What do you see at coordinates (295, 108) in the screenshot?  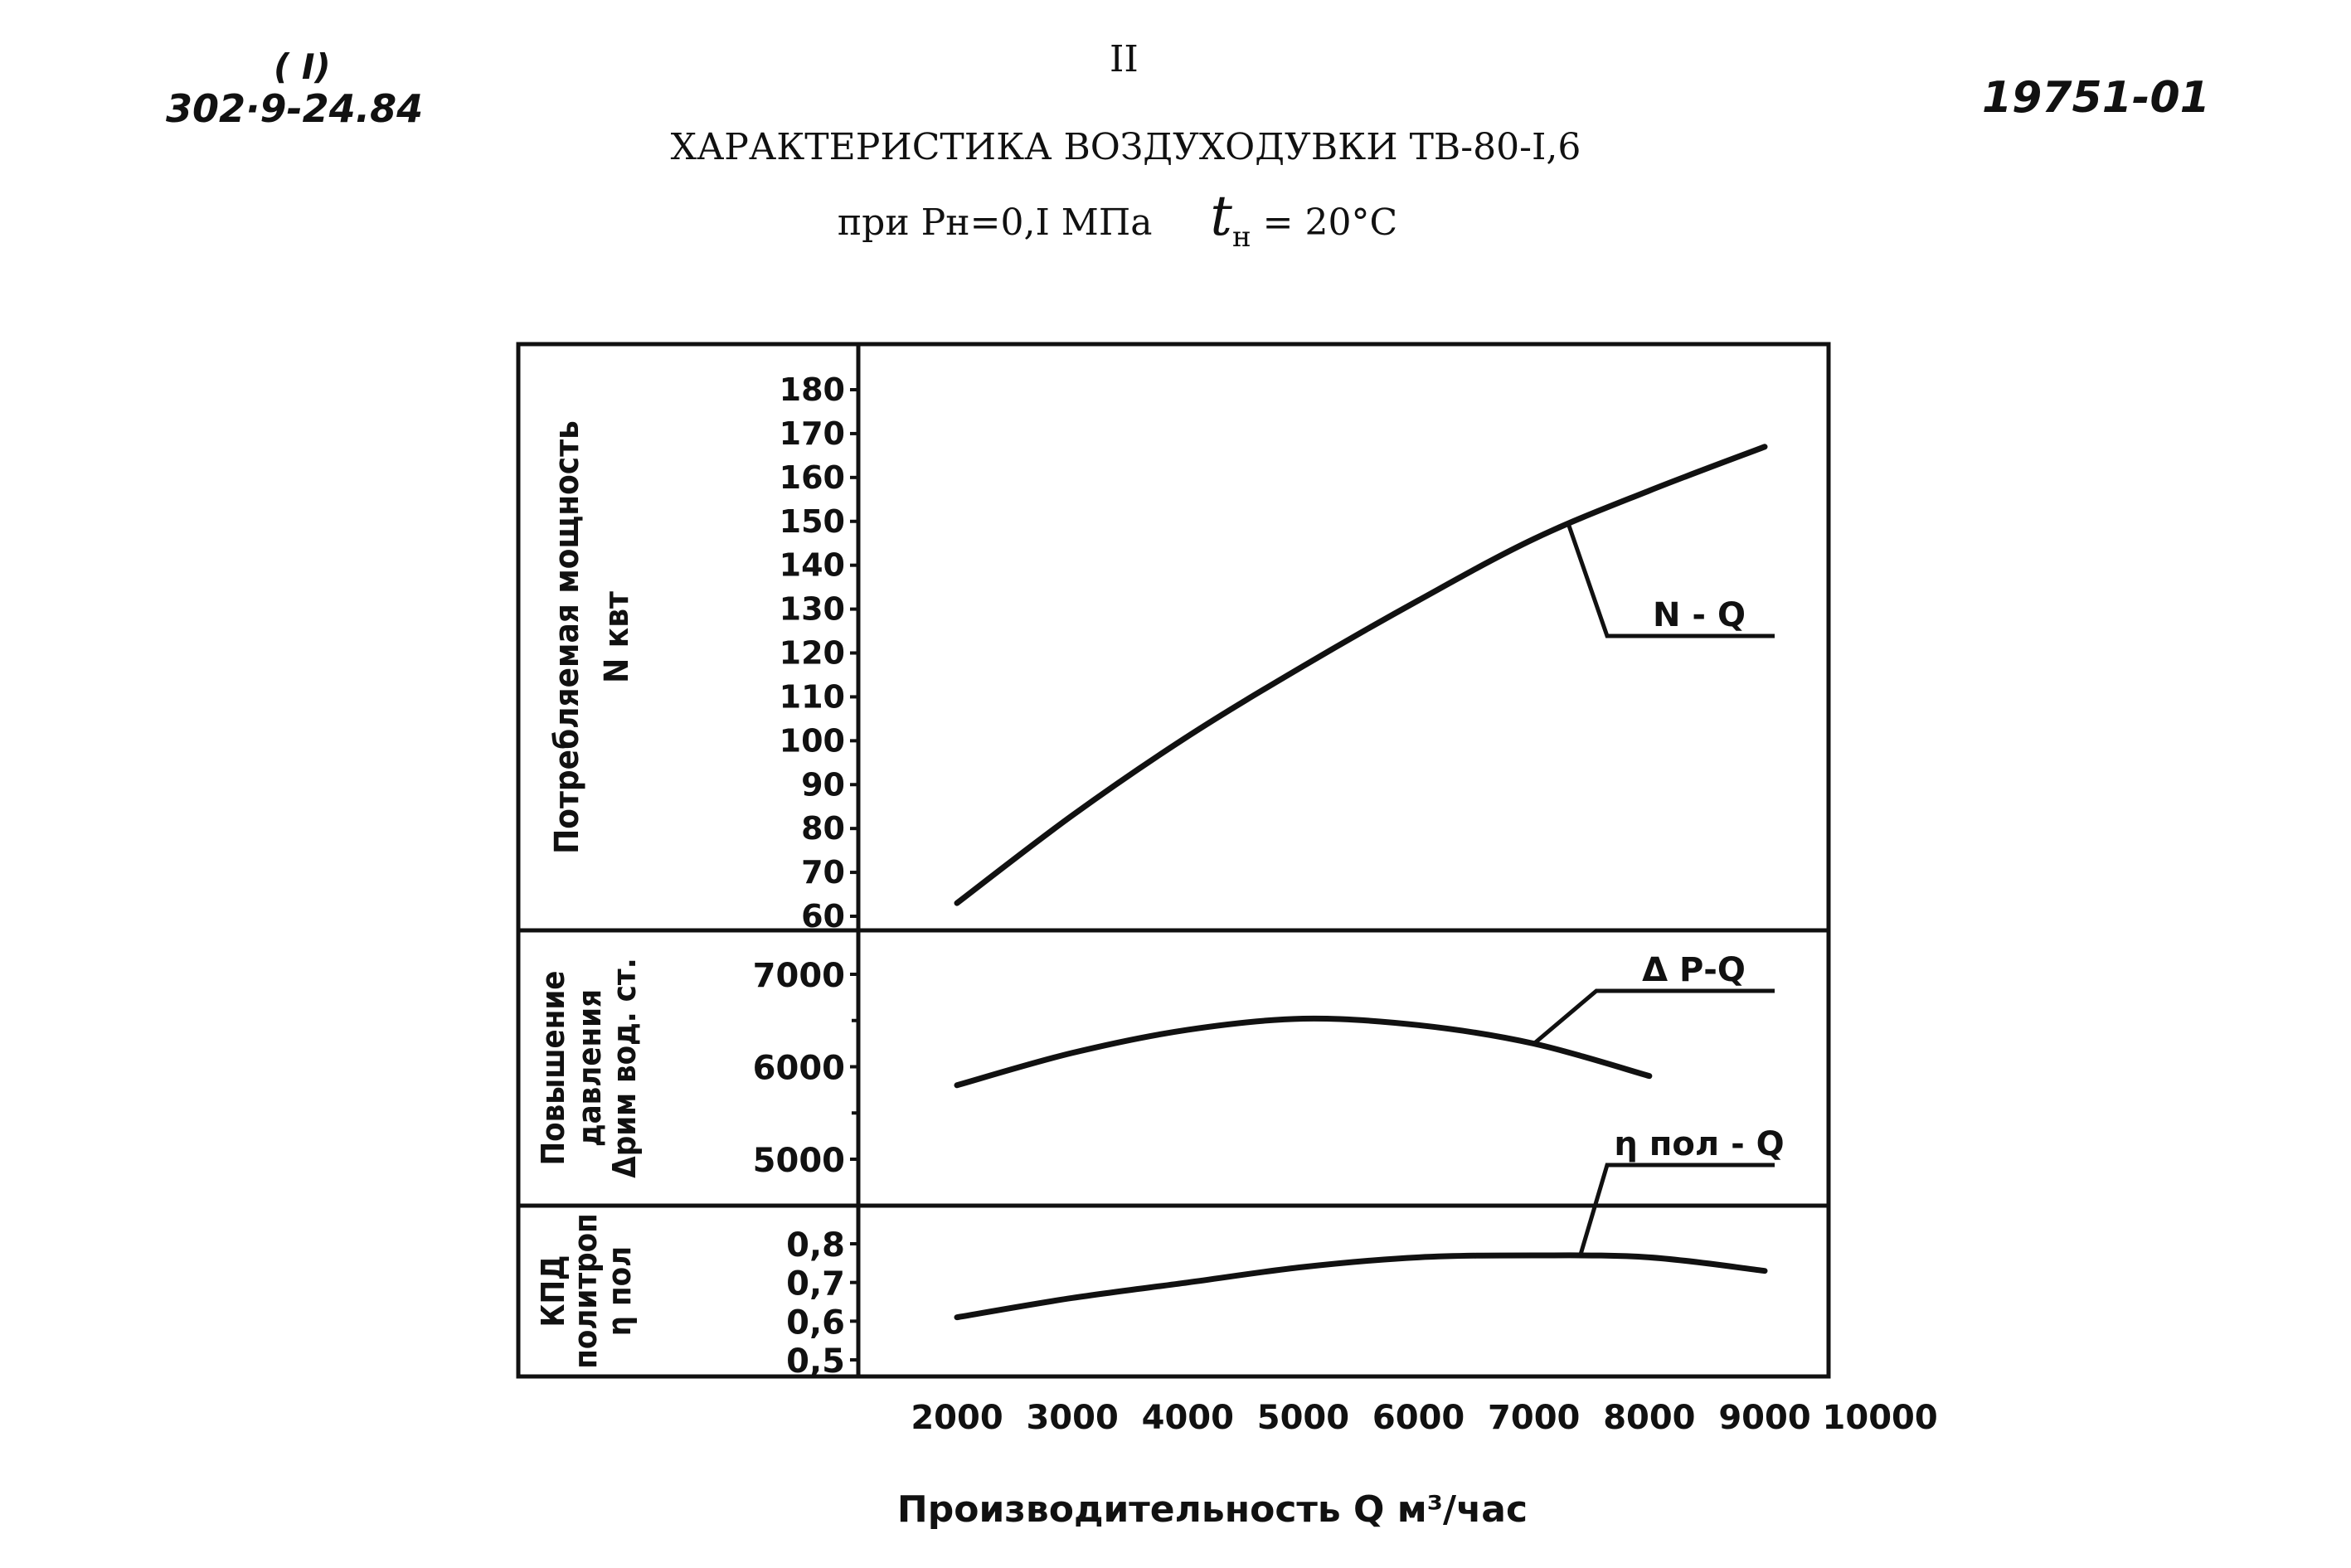 I see `document-code: 302·9-24.84` at bounding box center [295, 108].